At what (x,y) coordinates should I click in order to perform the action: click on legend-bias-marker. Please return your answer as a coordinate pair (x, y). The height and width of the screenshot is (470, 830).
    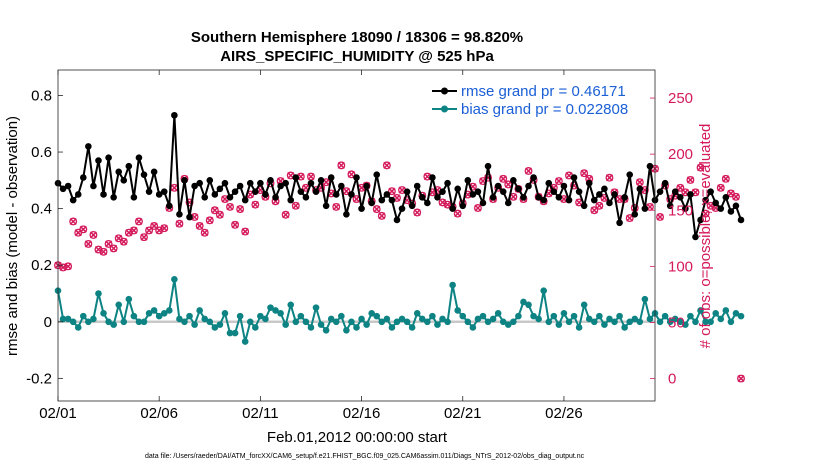
    Looking at the image, I should click on (444, 109).